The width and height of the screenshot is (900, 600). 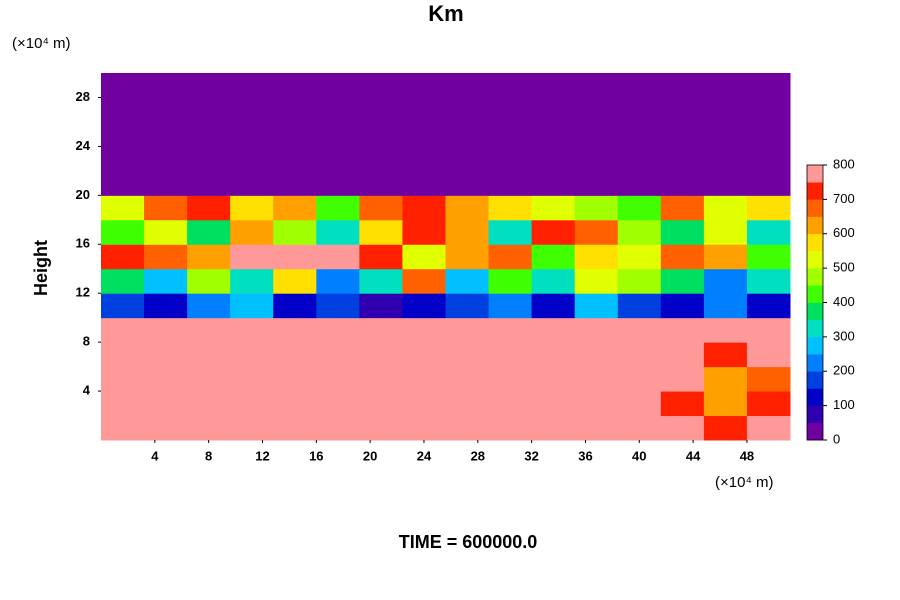 What do you see at coordinates (83, 243) in the screenshot?
I see `y-tick-label: 16` at bounding box center [83, 243].